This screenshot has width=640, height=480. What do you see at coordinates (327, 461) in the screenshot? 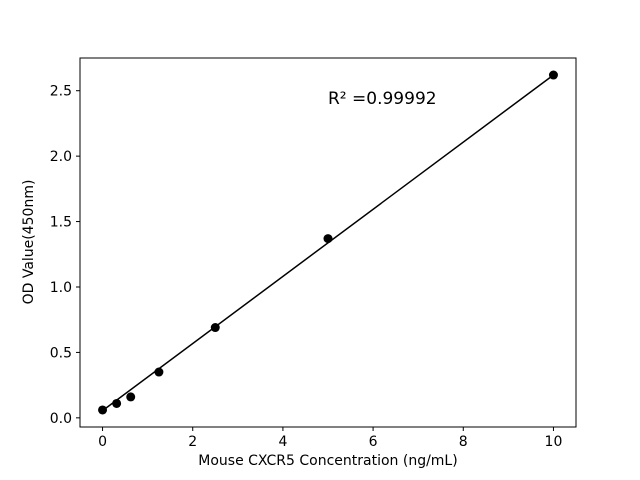
I see `x-axis-label: Mouse CXCR5 Concentration (ng/mL)` at bounding box center [327, 461].